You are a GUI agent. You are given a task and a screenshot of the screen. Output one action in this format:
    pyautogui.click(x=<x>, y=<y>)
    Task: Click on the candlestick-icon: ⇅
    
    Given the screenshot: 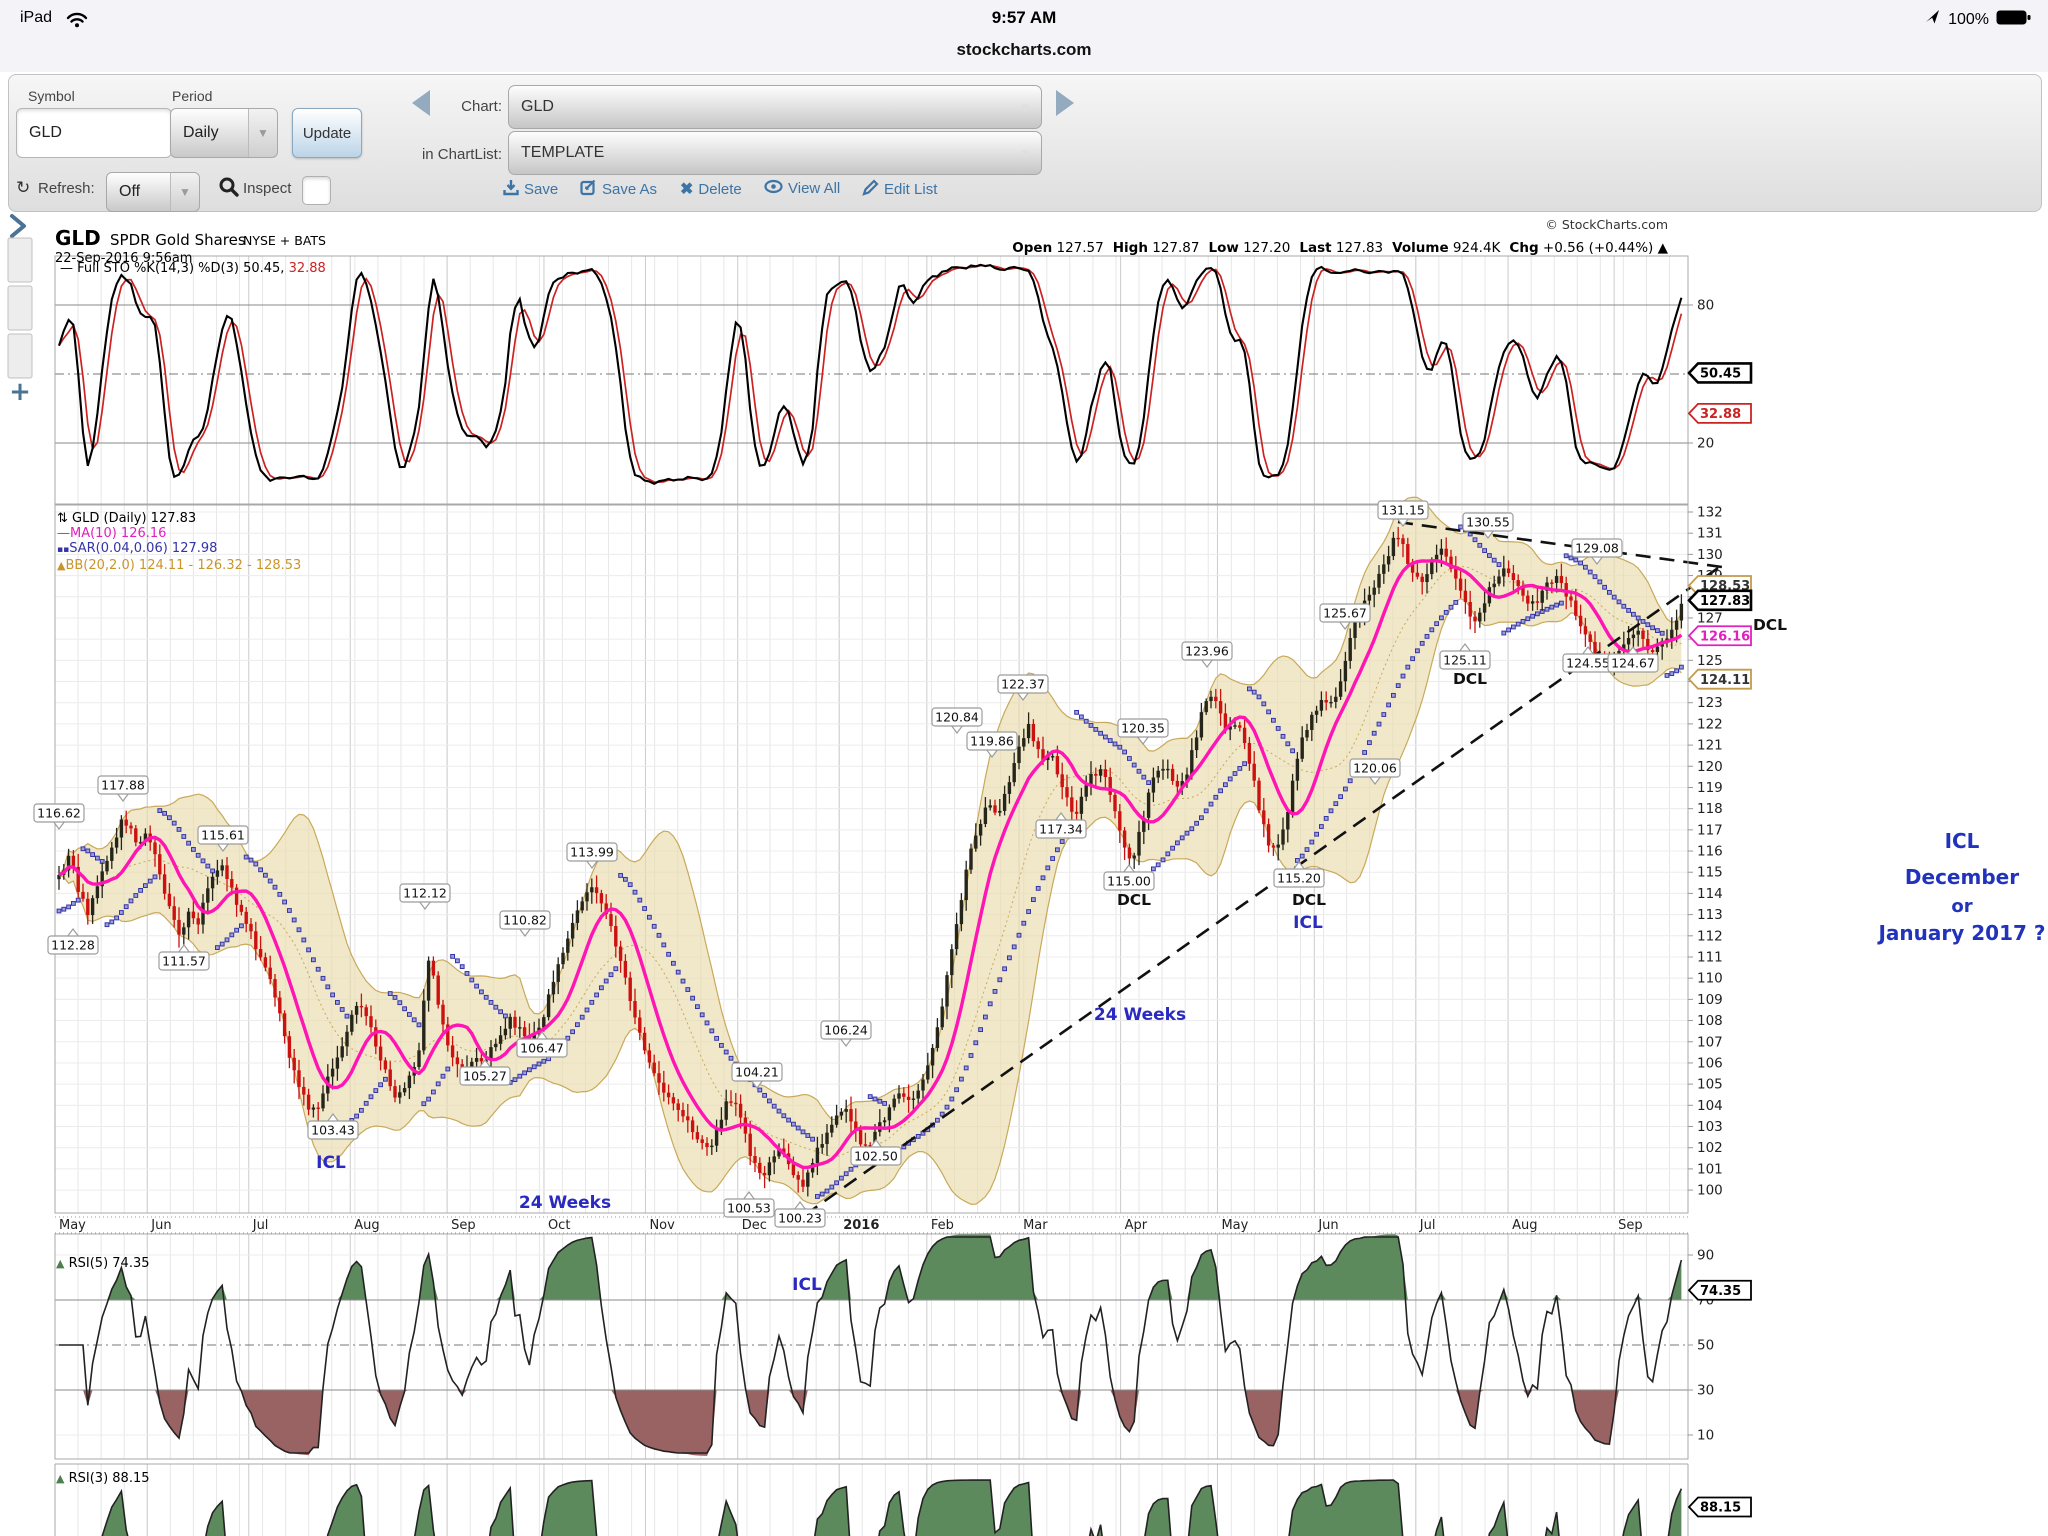 What is the action you would take?
    pyautogui.click(x=62, y=518)
    